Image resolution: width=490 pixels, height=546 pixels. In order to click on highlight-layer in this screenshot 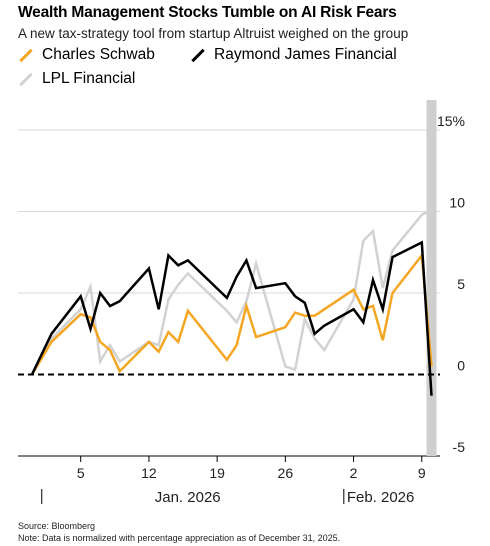, I will do `click(431, 278)`.